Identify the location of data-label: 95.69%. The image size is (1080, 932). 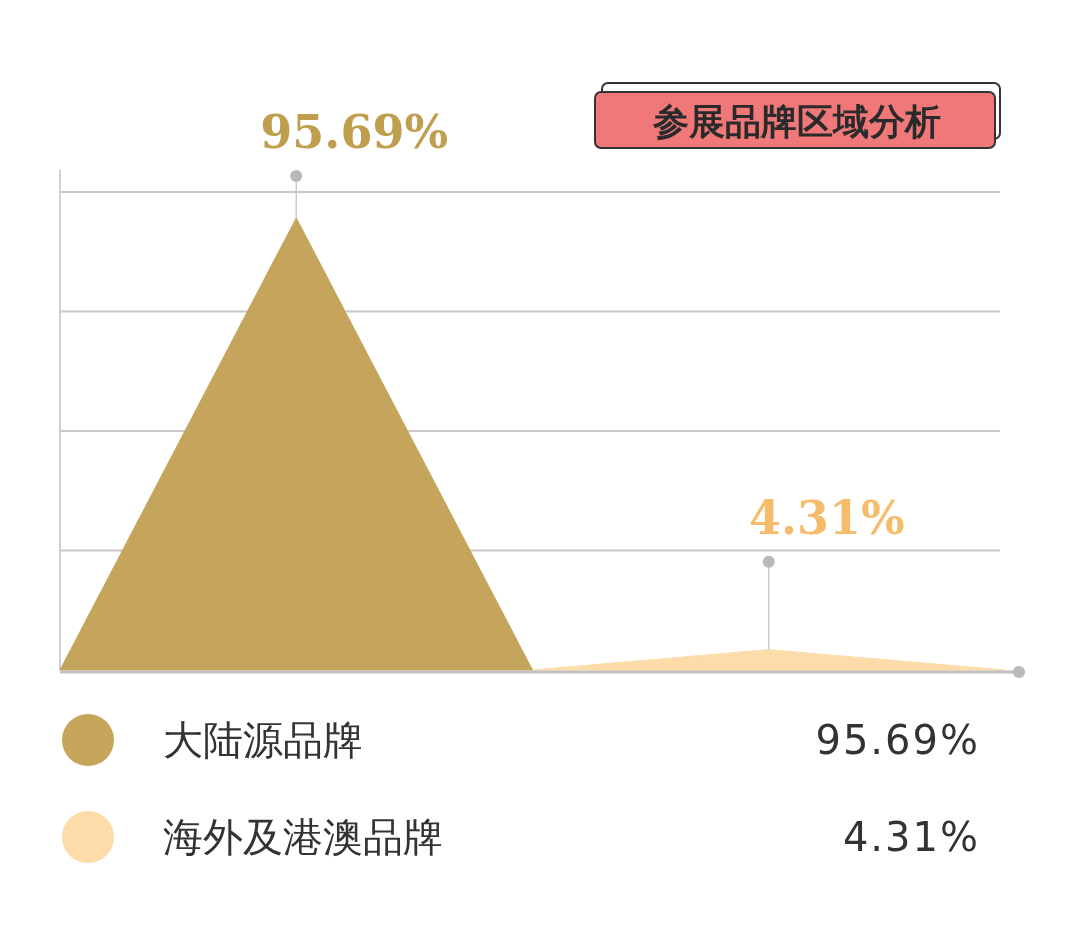
(354, 132).